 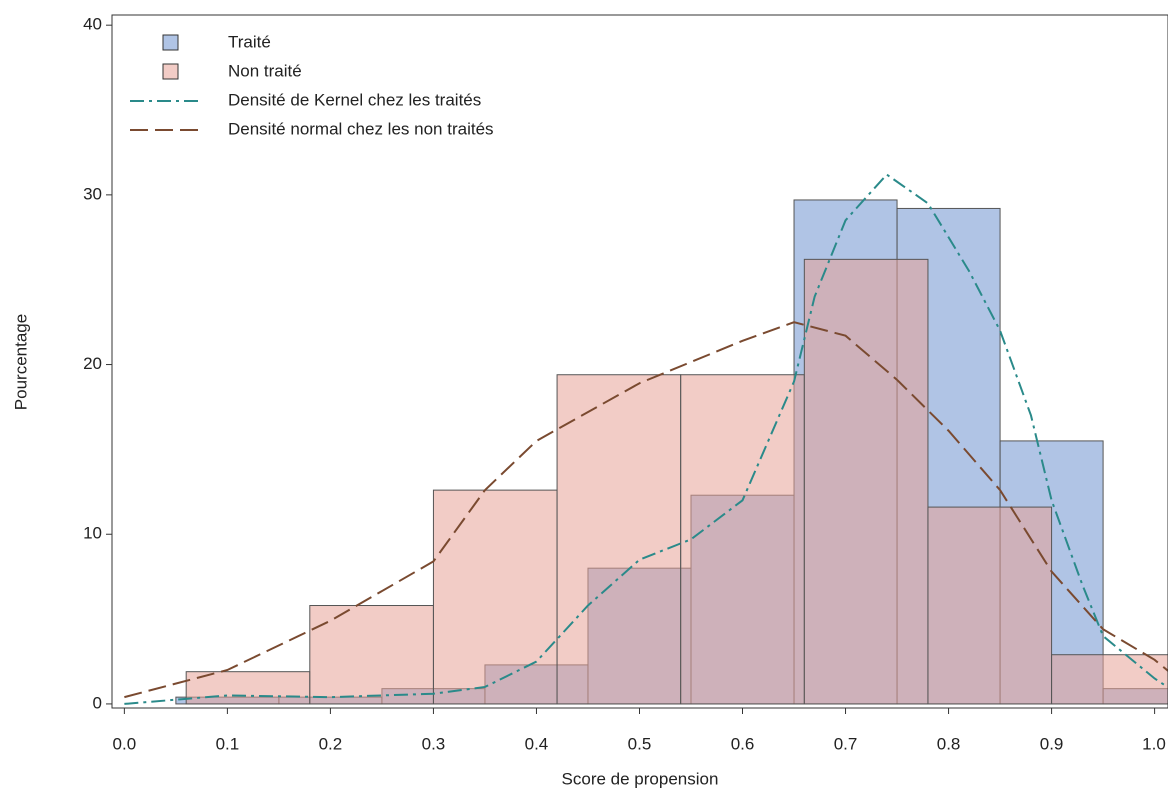 I want to click on x-tick-label: 0.3, so click(x=434, y=743).